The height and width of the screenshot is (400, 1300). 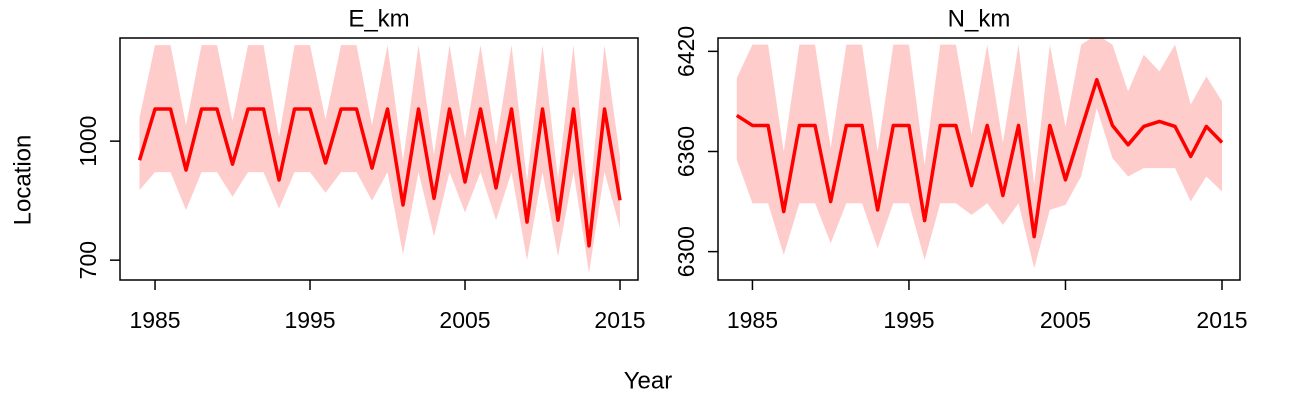 I want to click on y-tick-label: 1000, so click(x=88, y=141).